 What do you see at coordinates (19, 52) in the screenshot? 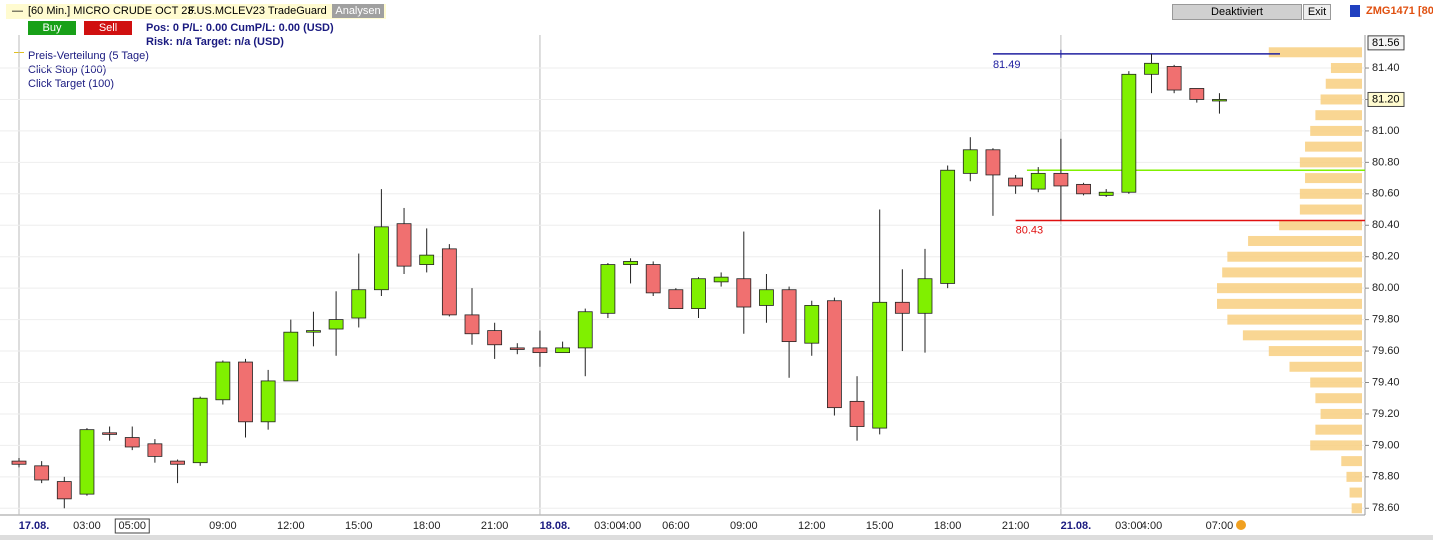
I see `legend-swatch` at bounding box center [19, 52].